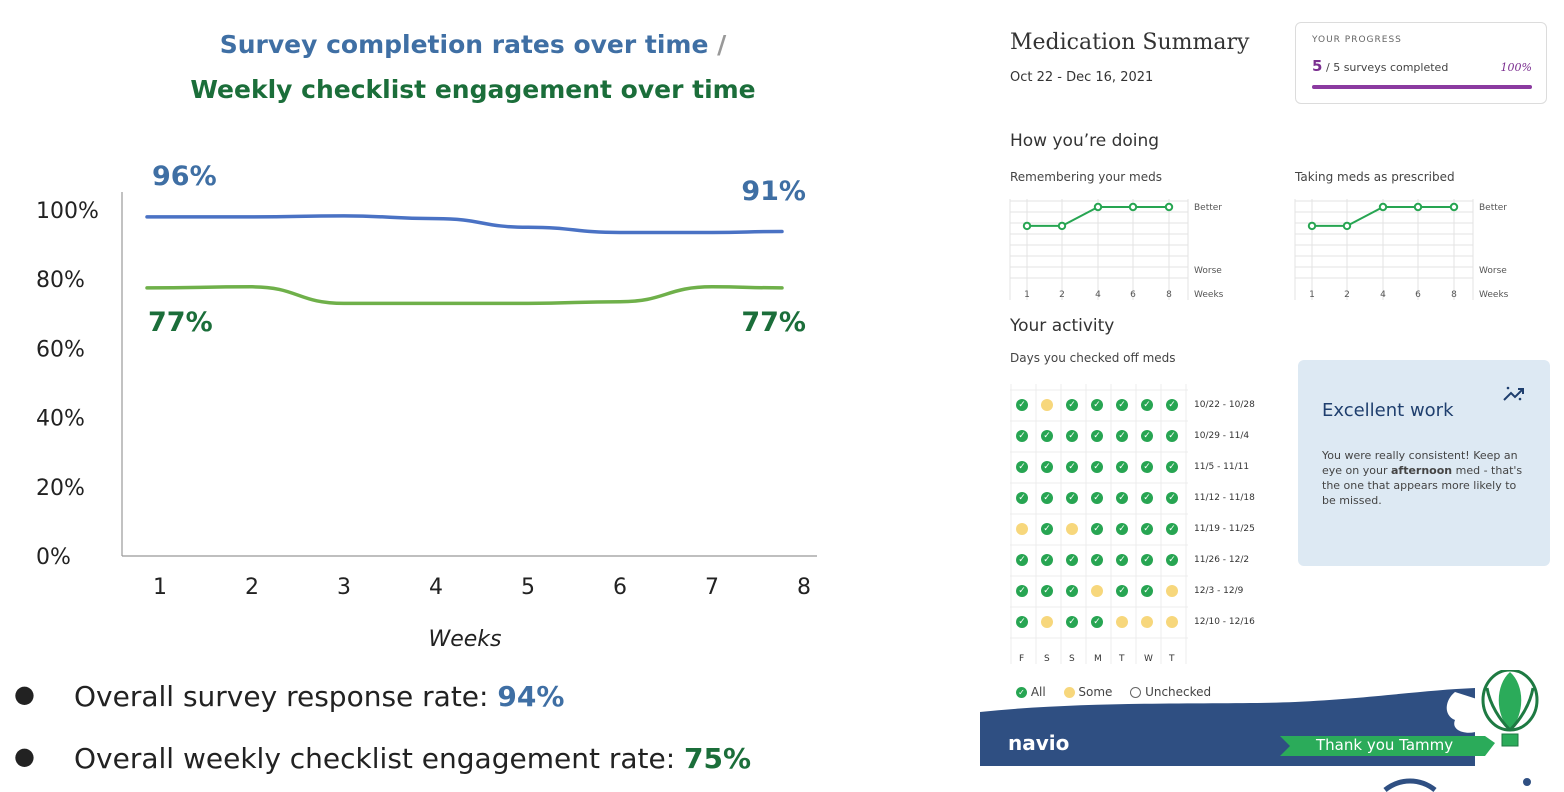 This screenshot has width=1564, height=792. Describe the element at coordinates (60, 488) in the screenshot. I see `y-tick-label: 20%` at that location.